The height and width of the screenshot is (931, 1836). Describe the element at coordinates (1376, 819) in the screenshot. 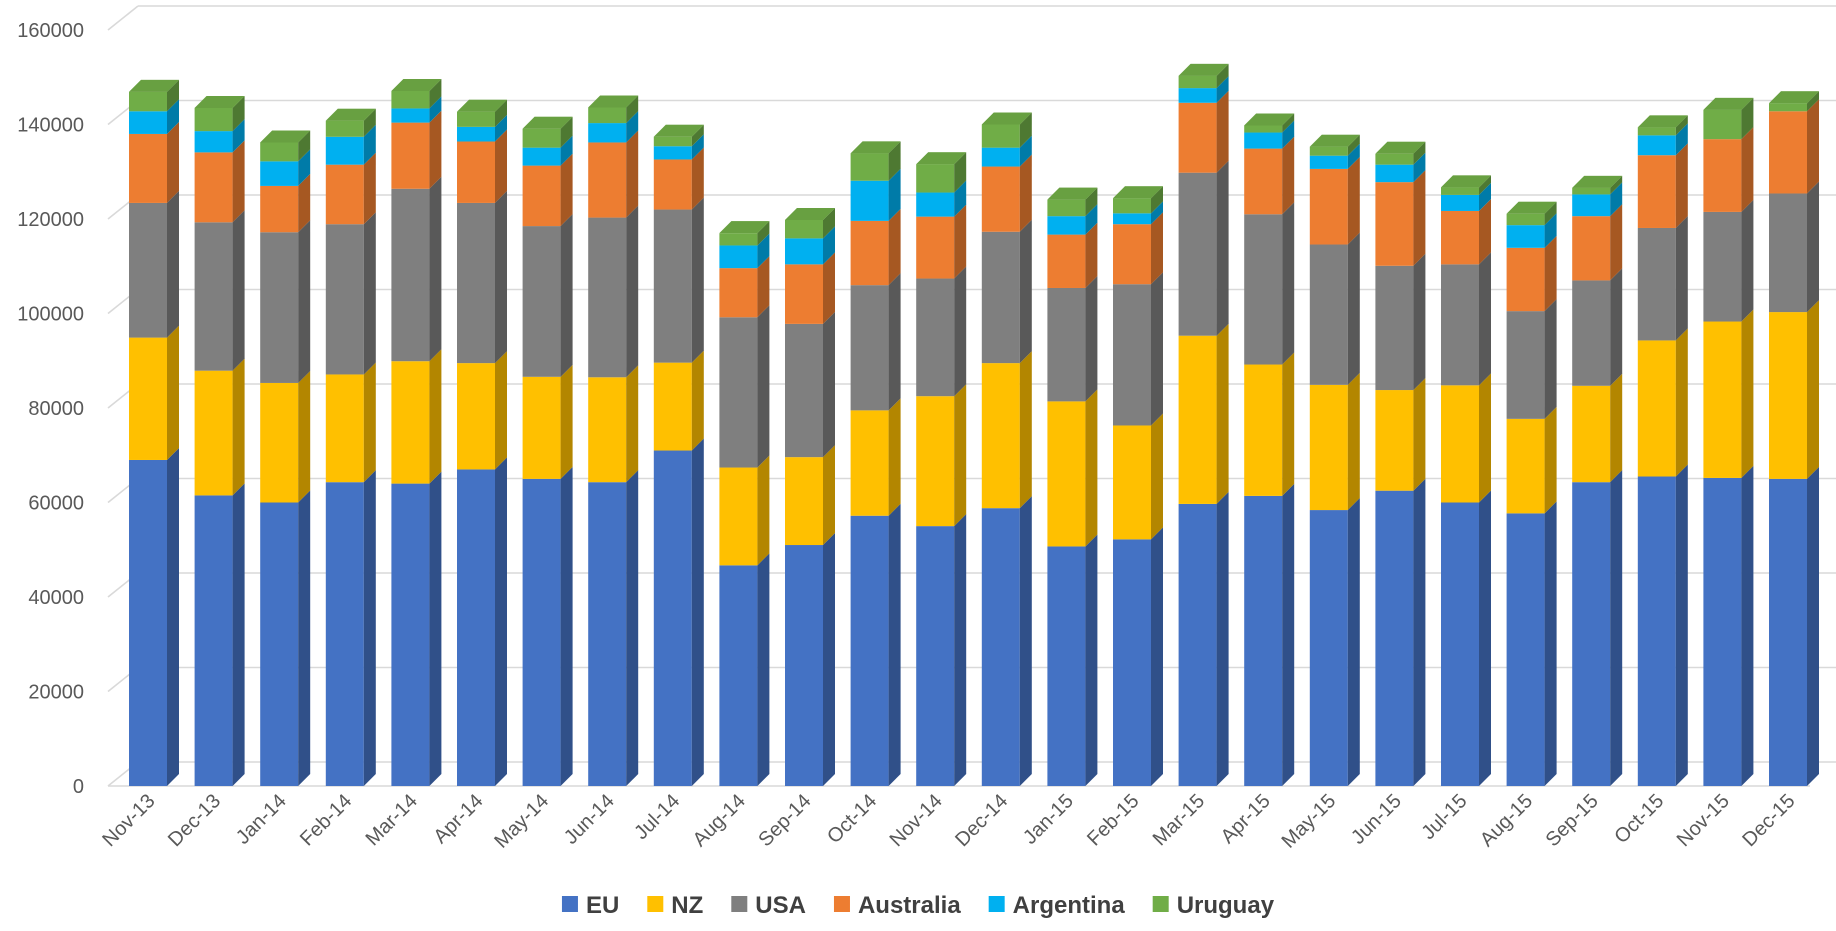

I see `x-tick-label: Jun-15` at that location.